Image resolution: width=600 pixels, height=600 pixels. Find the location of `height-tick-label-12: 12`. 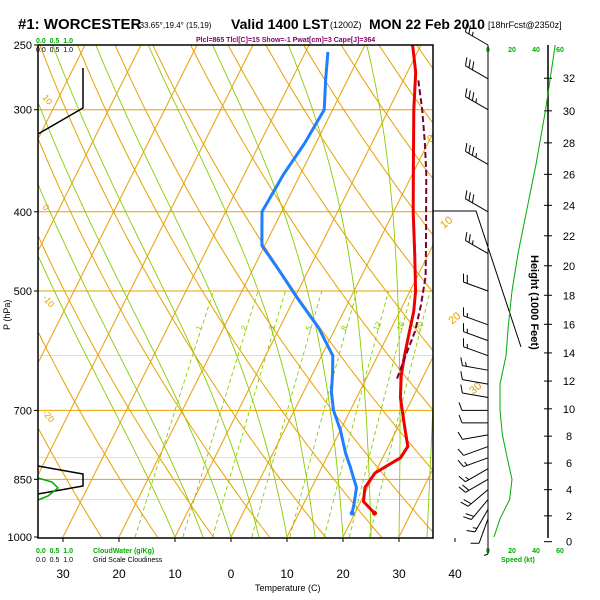

height-tick-label-12: 12 is located at coordinates (569, 382).